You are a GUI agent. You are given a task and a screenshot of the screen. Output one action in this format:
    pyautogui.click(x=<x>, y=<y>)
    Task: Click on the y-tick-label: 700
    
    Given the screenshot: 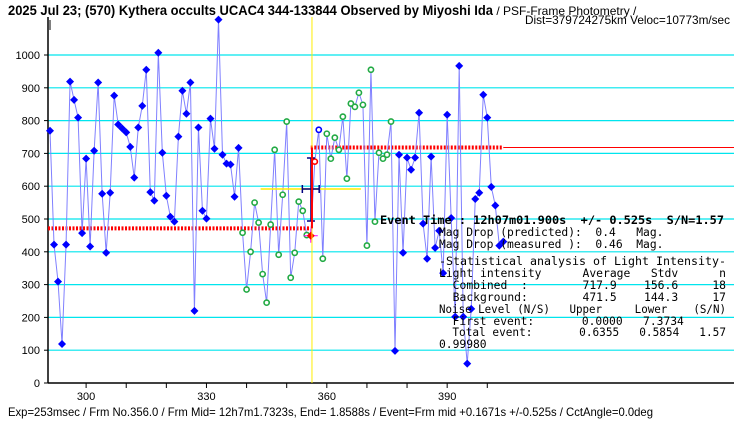 What is the action you would take?
    pyautogui.click(x=31, y=154)
    